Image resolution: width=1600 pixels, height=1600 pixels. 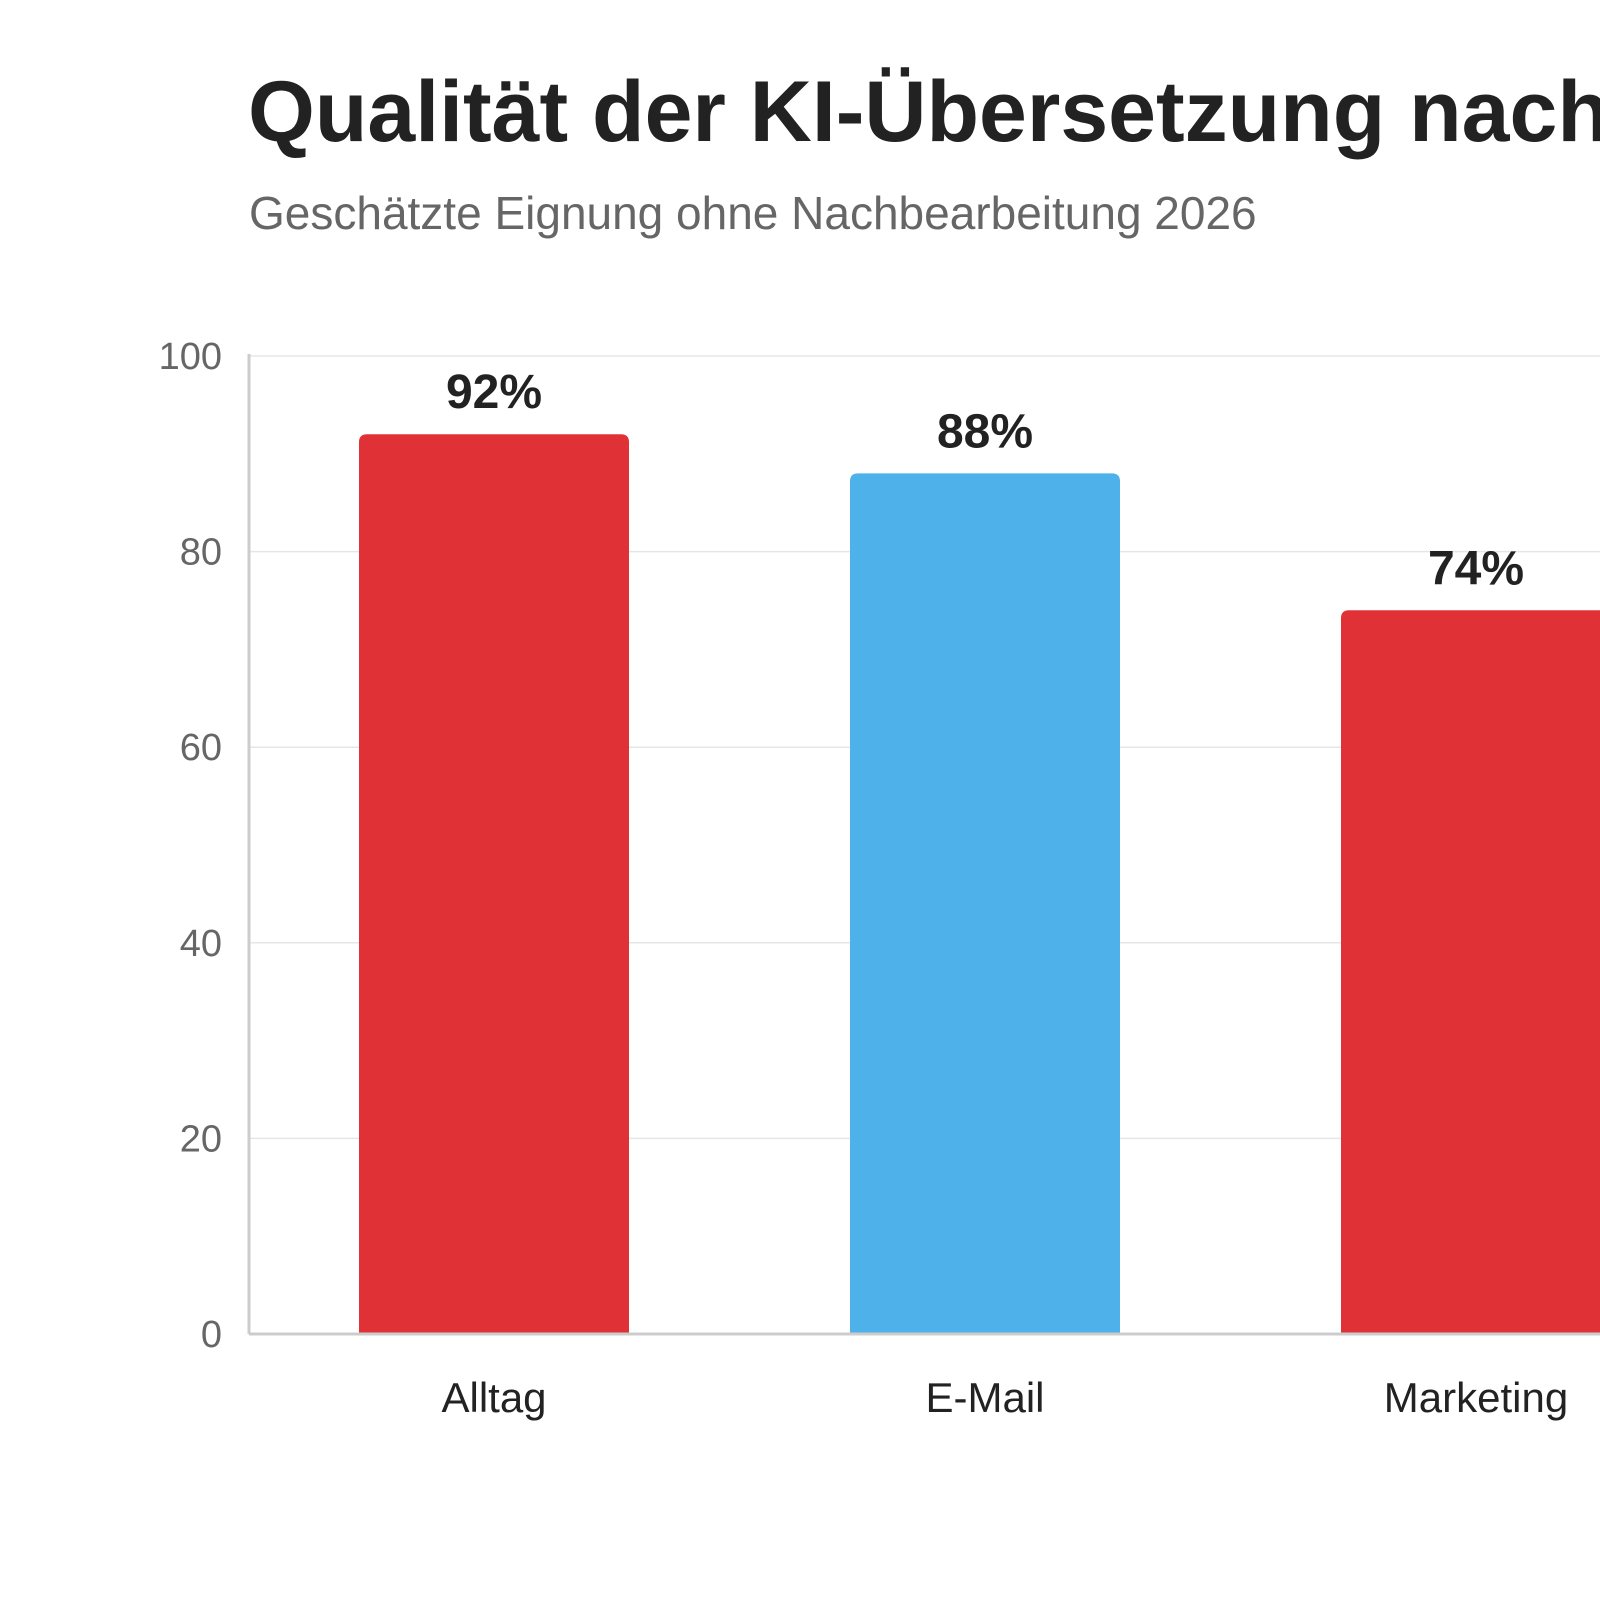 I want to click on x-category-label: Marketing, so click(x=1476, y=1397).